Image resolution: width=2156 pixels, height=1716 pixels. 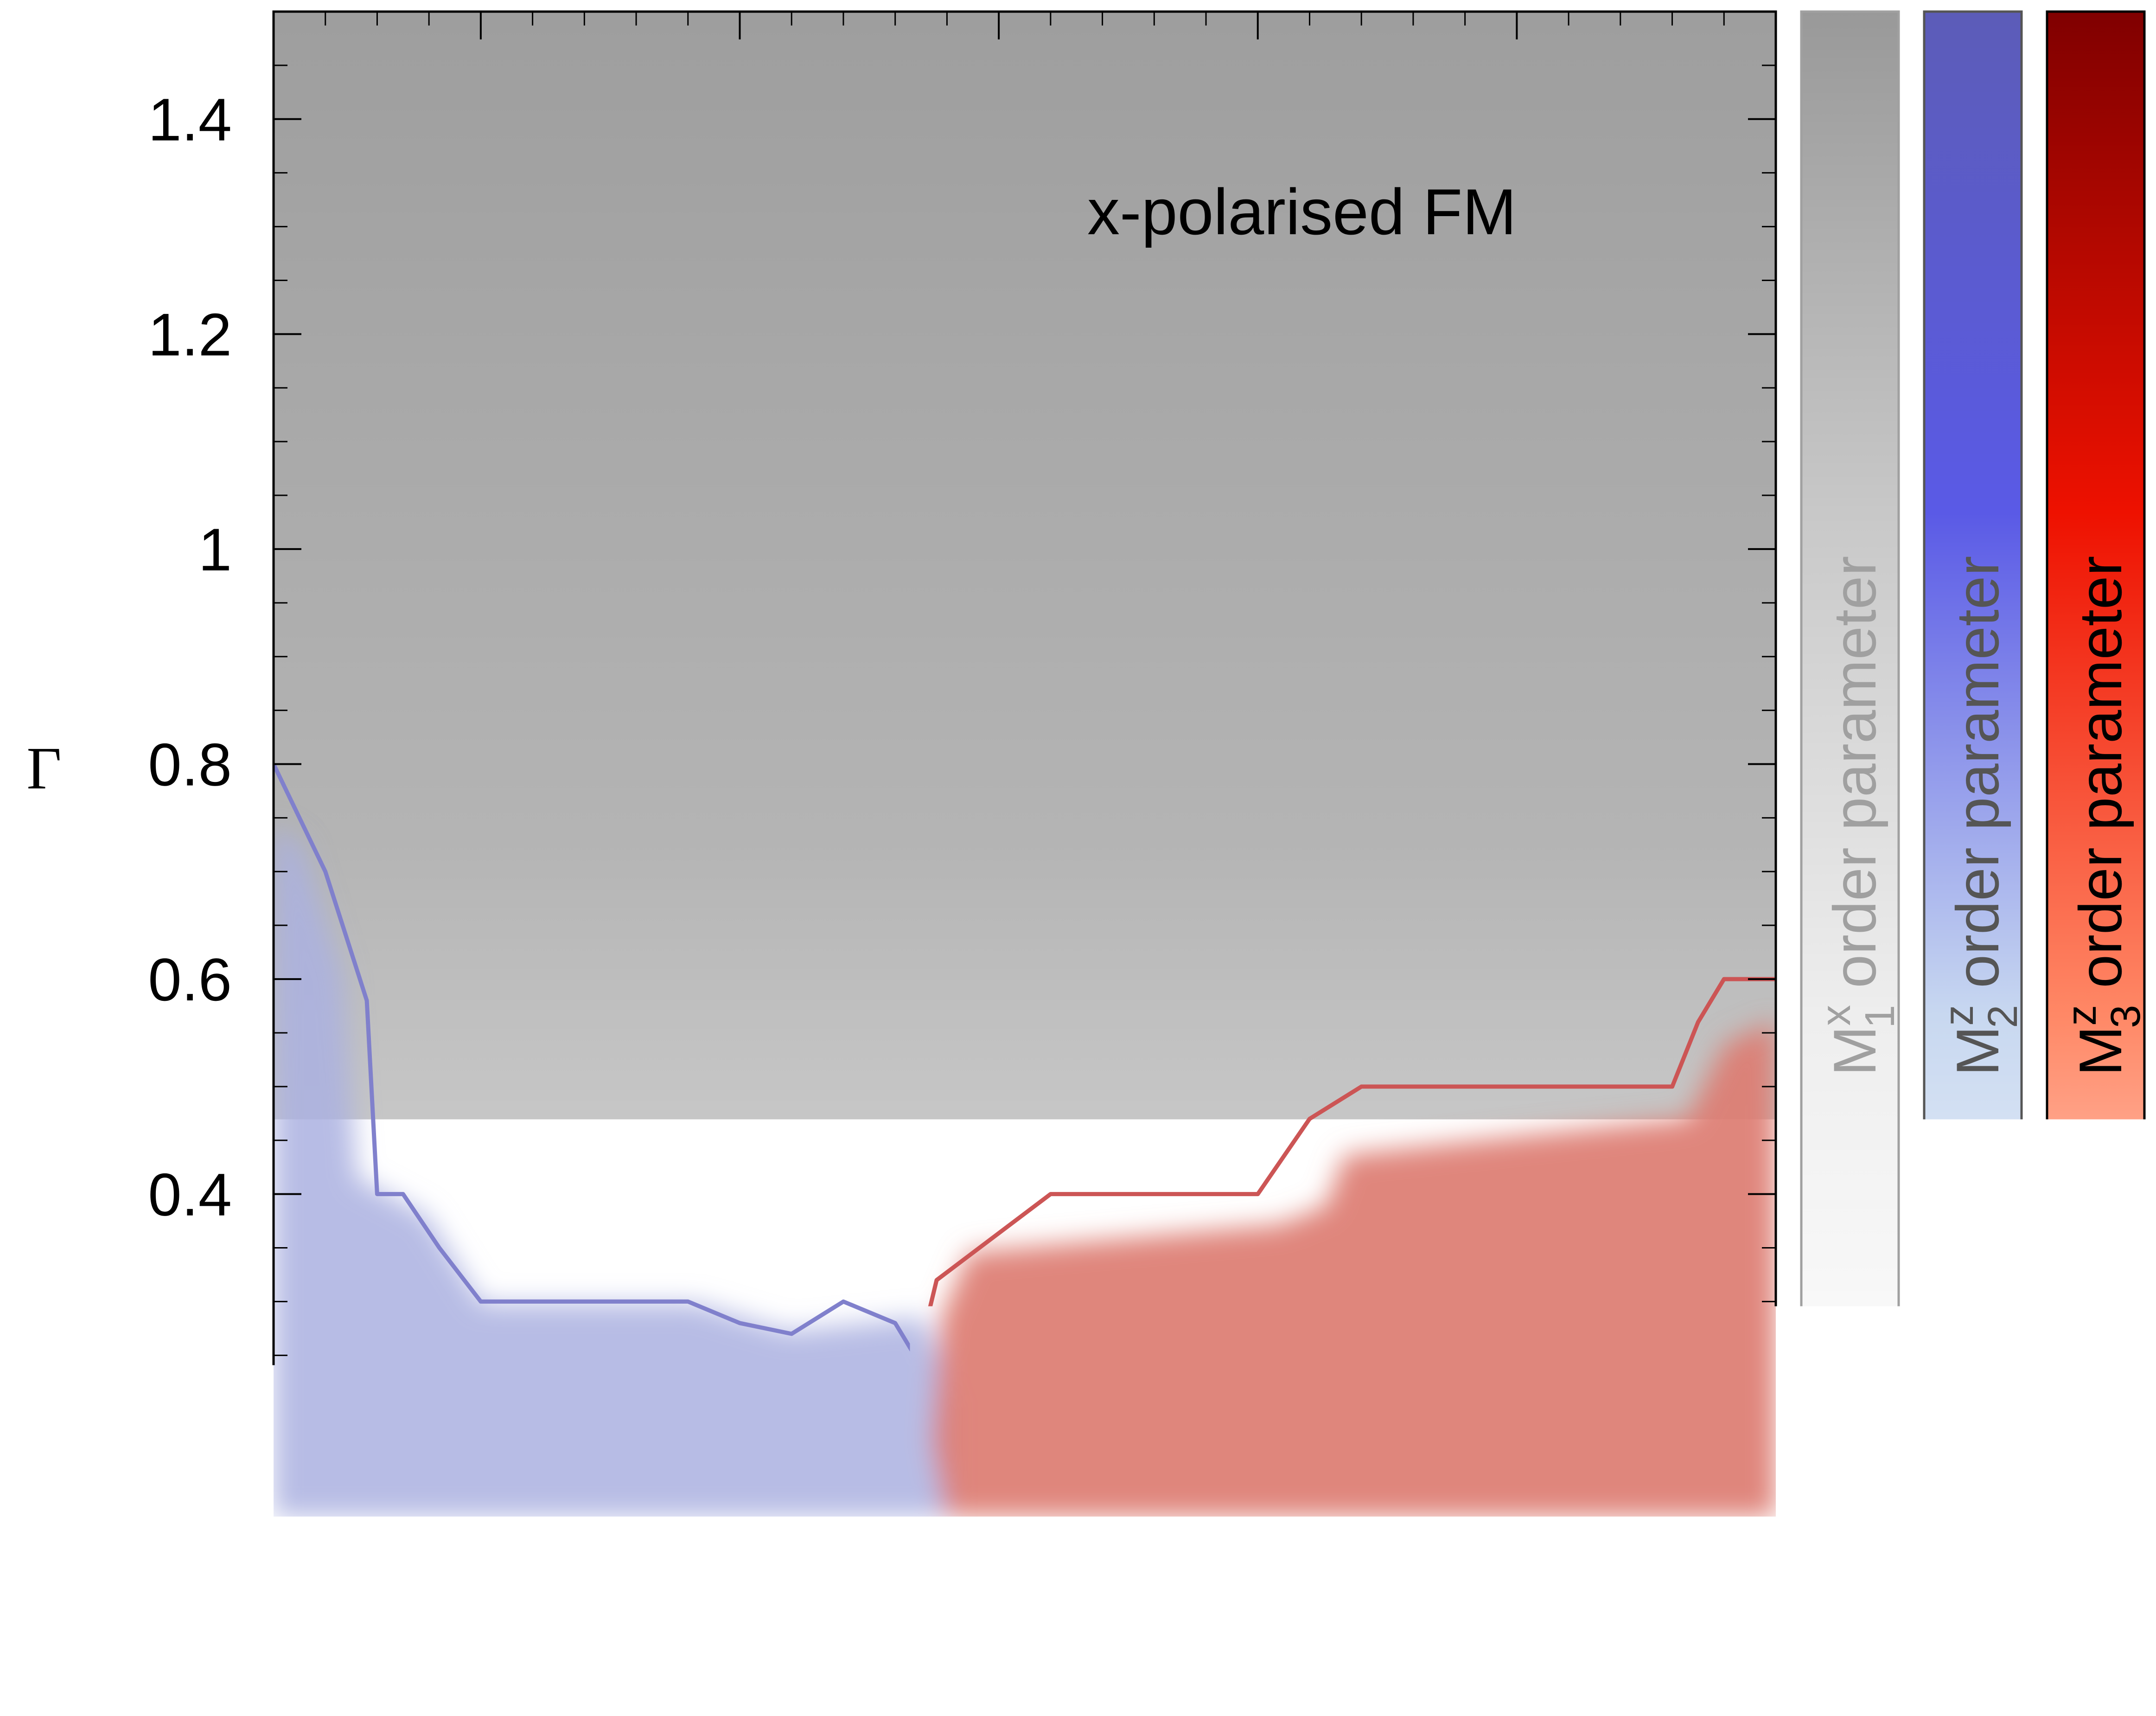 I want to click on annotation-afm: columnar AFM, so click(x=529, y=1399).